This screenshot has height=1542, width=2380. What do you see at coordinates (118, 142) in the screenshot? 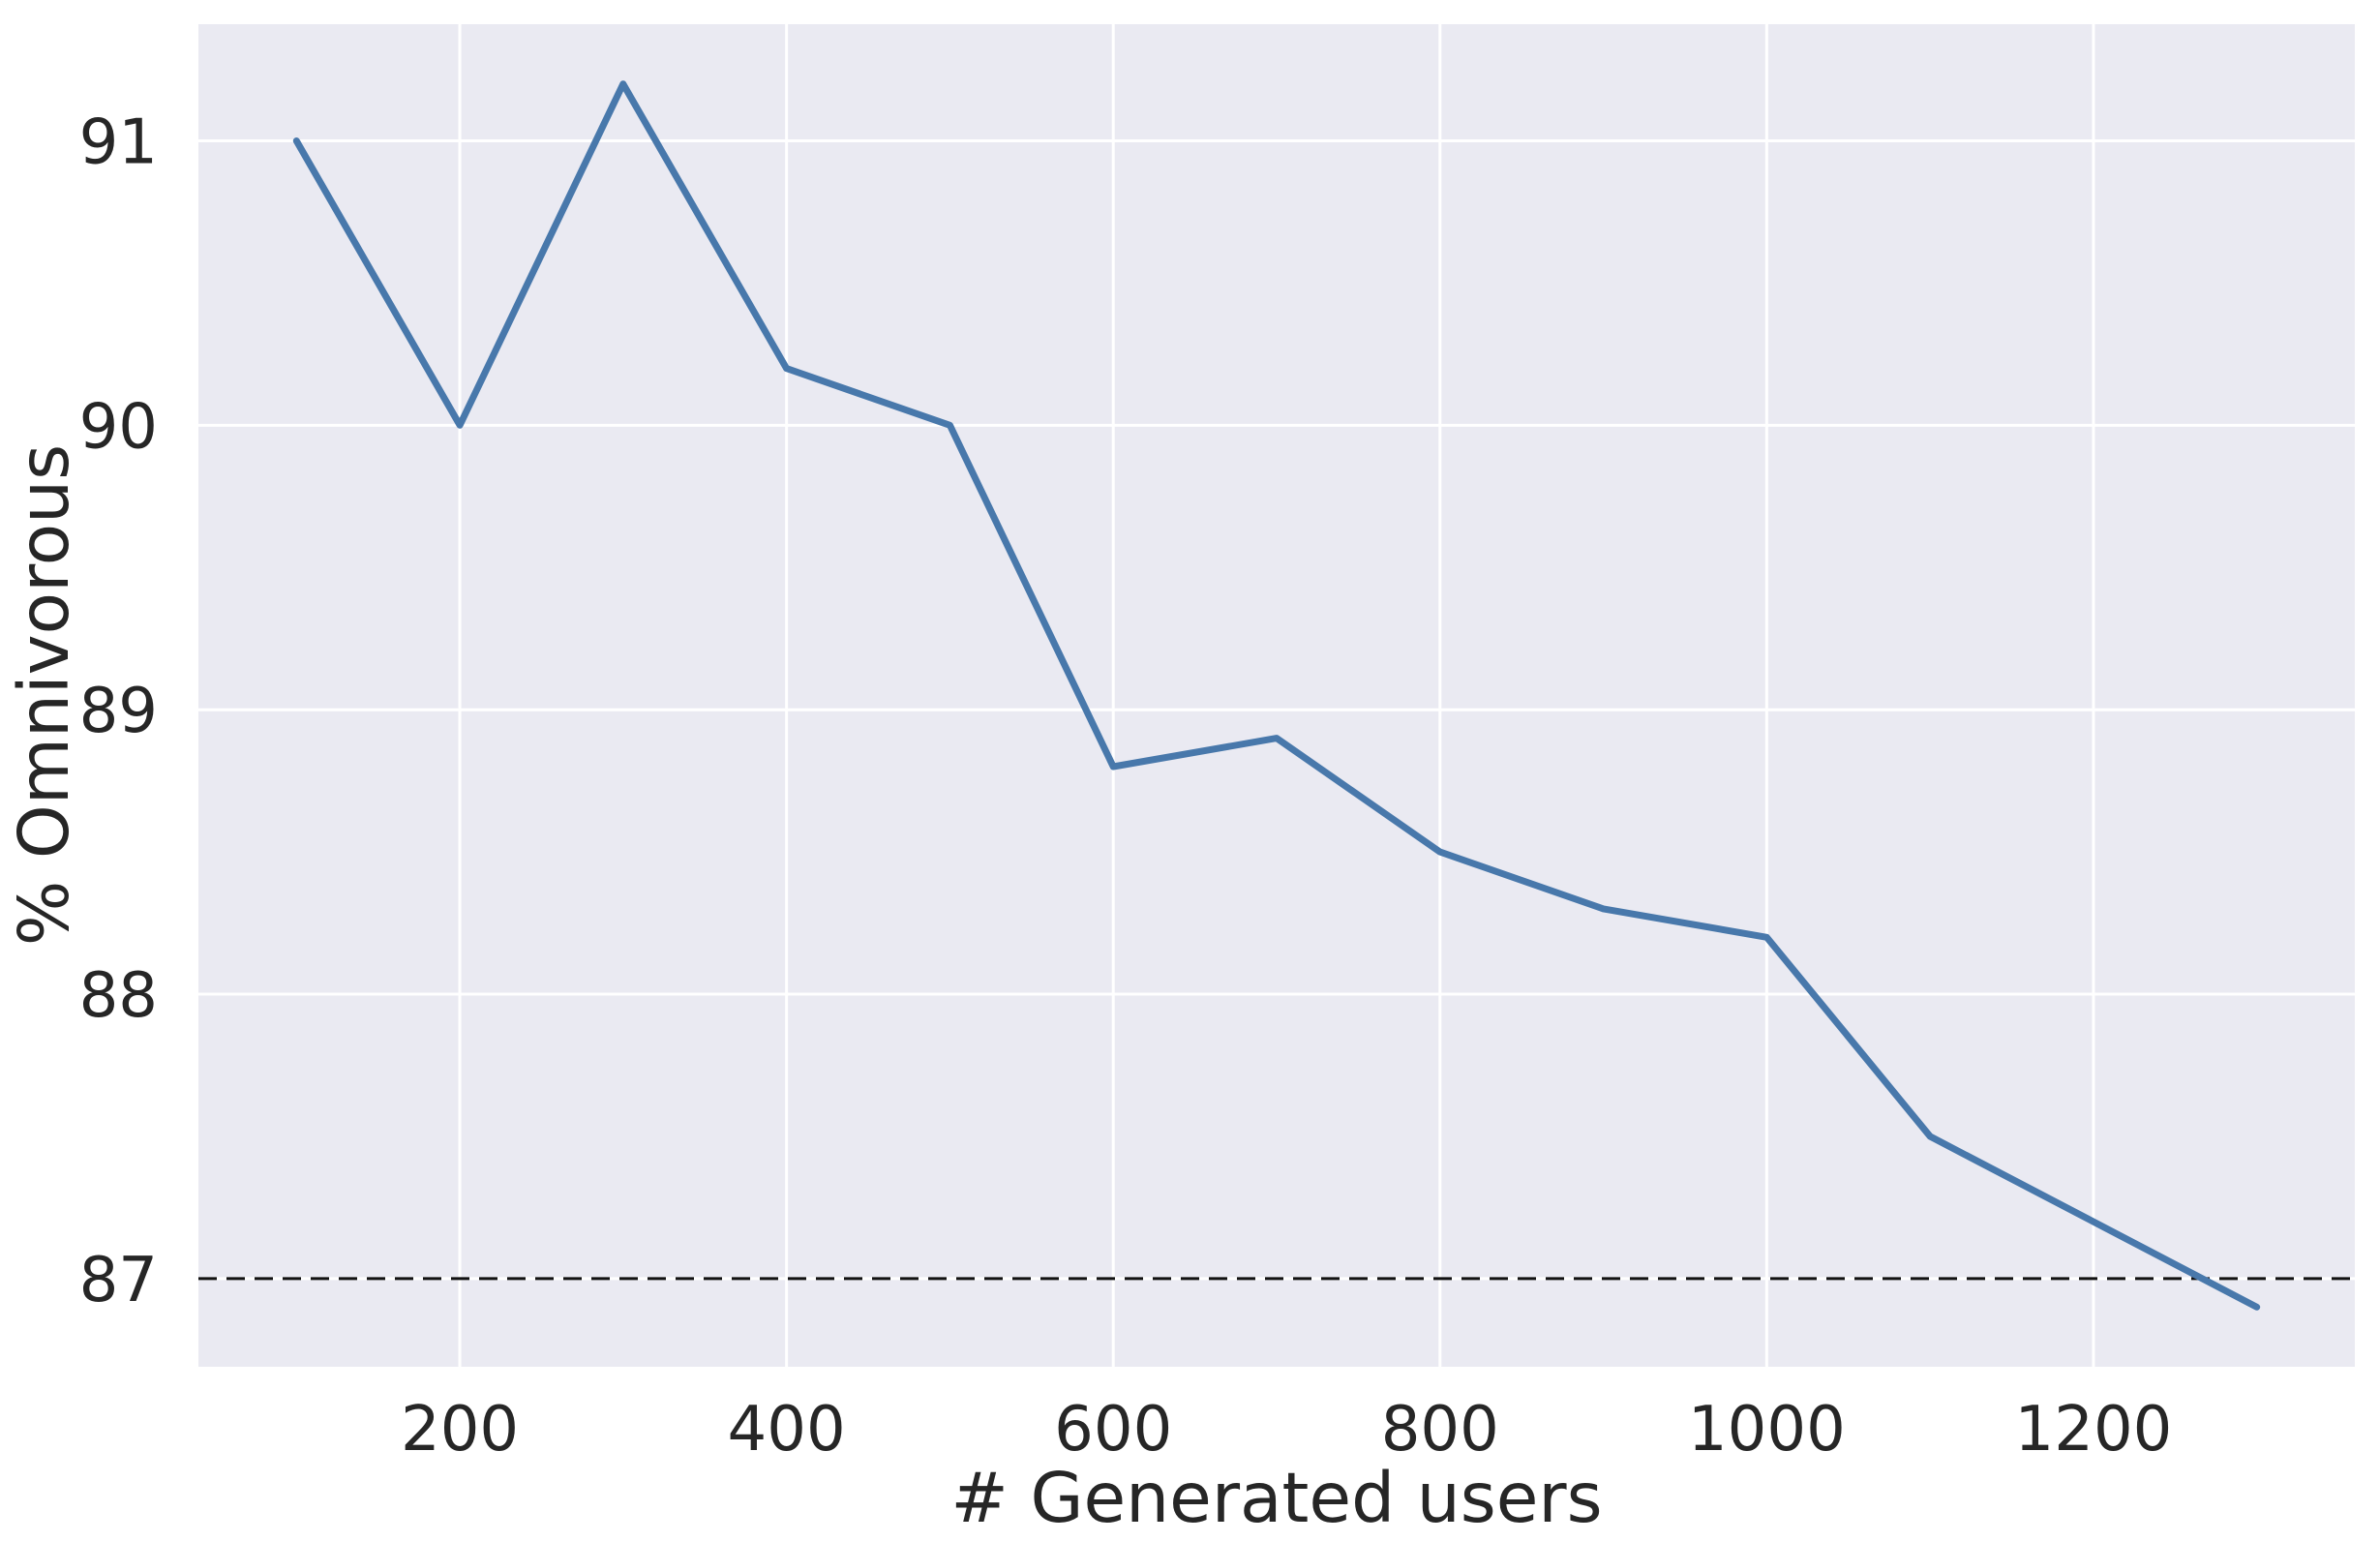
I see `y-tick-label-91: 91` at bounding box center [118, 142].